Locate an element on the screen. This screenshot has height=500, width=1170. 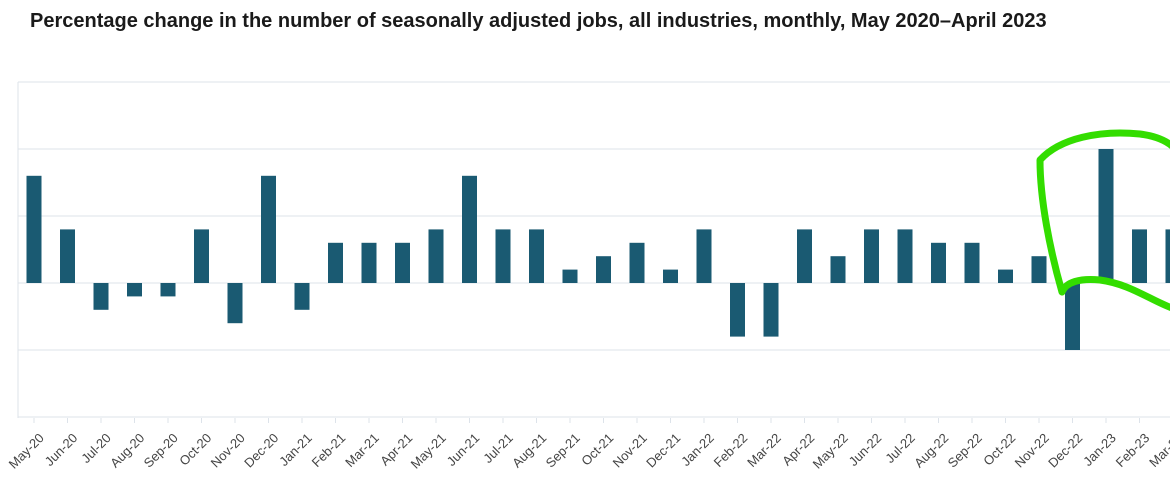
x-tick-label: Jun-22 is located at coordinates (865, 449).